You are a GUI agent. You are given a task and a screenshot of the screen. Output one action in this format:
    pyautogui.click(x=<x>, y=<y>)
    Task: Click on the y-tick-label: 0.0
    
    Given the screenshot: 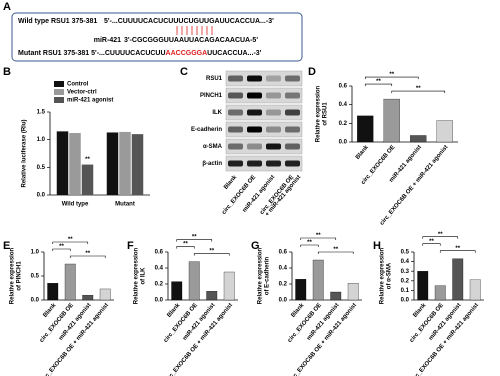 What is the action you would take?
    pyautogui.click(x=343, y=143)
    